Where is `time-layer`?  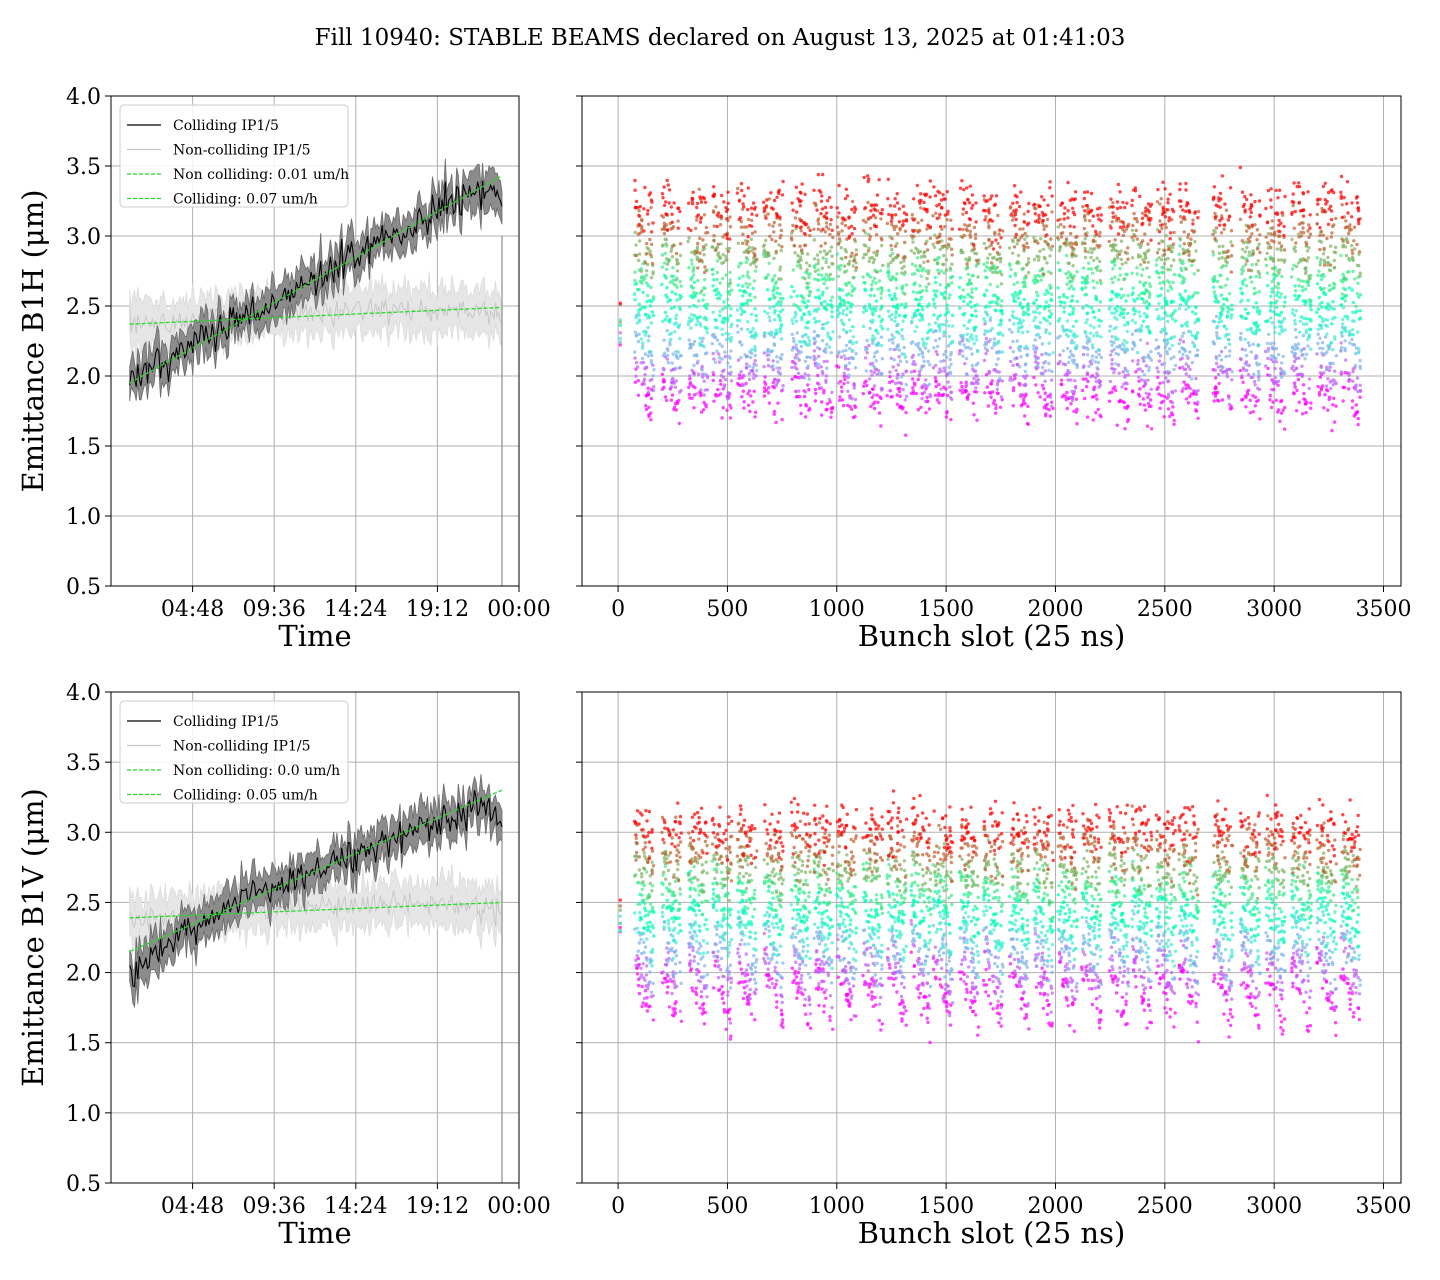
time-layer is located at coordinates (990, 302).